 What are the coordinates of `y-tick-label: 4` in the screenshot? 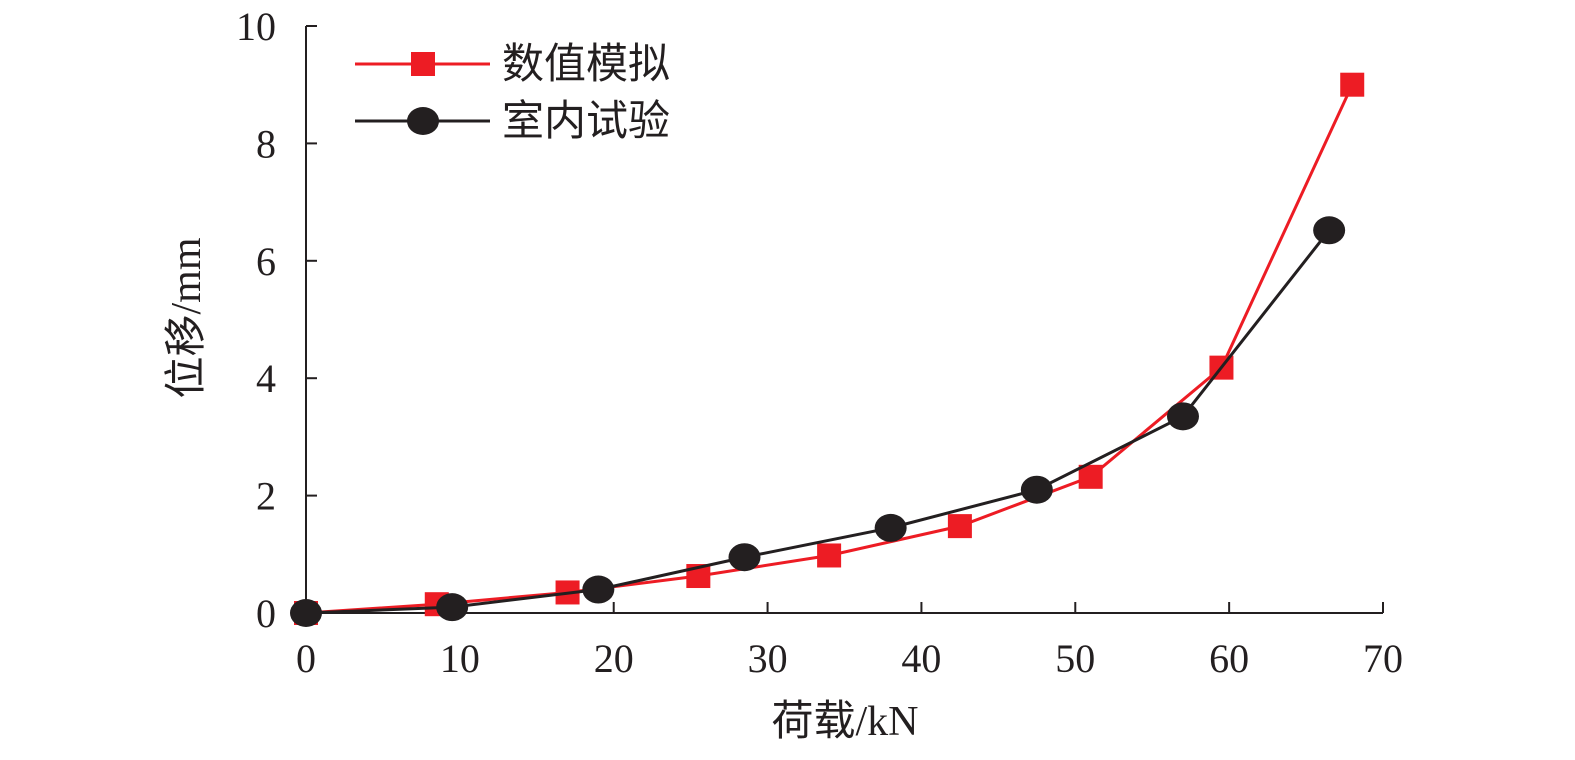 It's located at (266, 378).